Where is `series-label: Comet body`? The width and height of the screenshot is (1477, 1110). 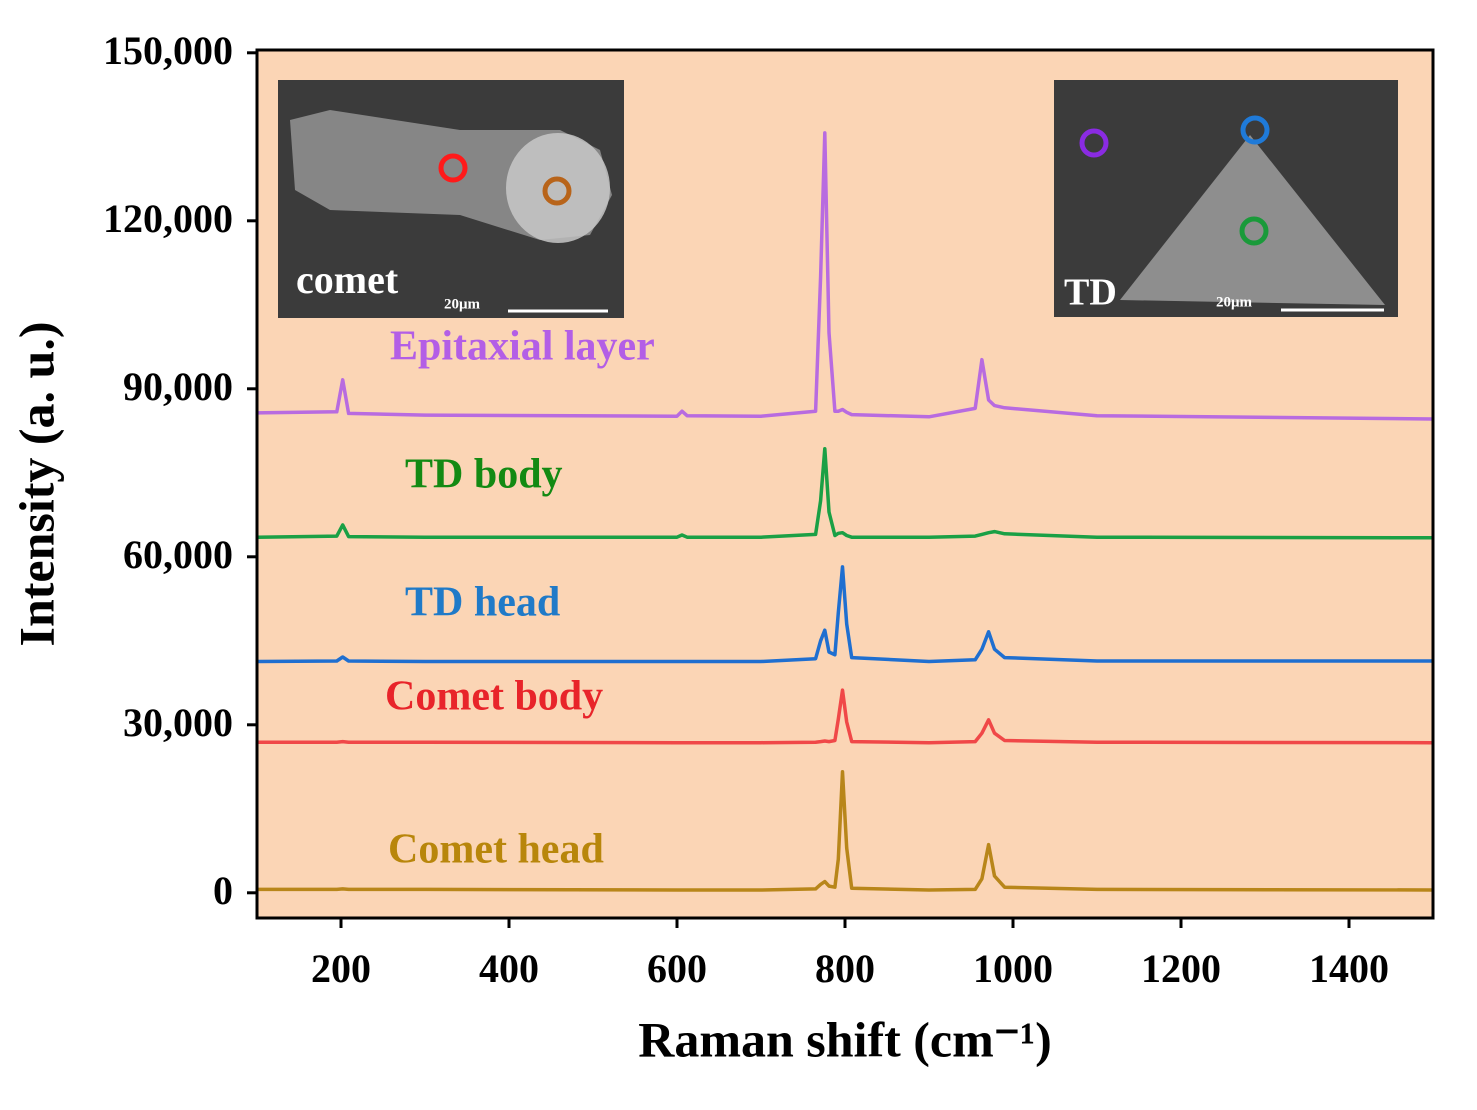 series-label: Comet body is located at coordinates (494, 697).